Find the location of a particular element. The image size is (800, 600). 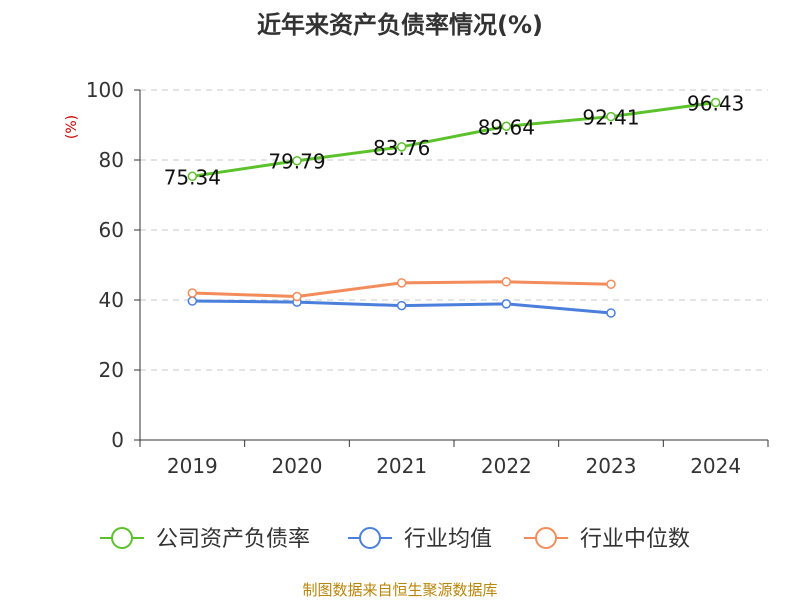

data-label: 79.79 is located at coordinates (296, 162).